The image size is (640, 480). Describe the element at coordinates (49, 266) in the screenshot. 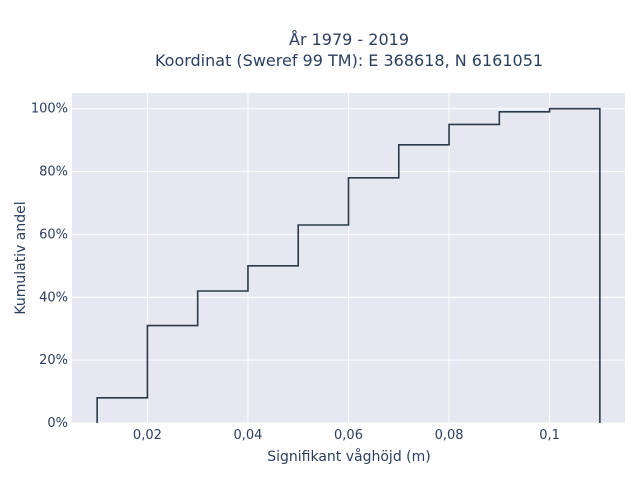

I see `y-axis-ticks: 0% 20% 40% 60% 80% 100%` at that location.